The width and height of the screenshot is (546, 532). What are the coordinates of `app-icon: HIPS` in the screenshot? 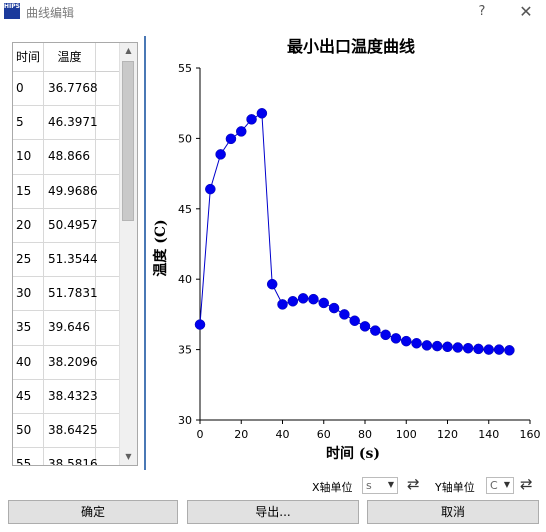 It's located at (12, 11).